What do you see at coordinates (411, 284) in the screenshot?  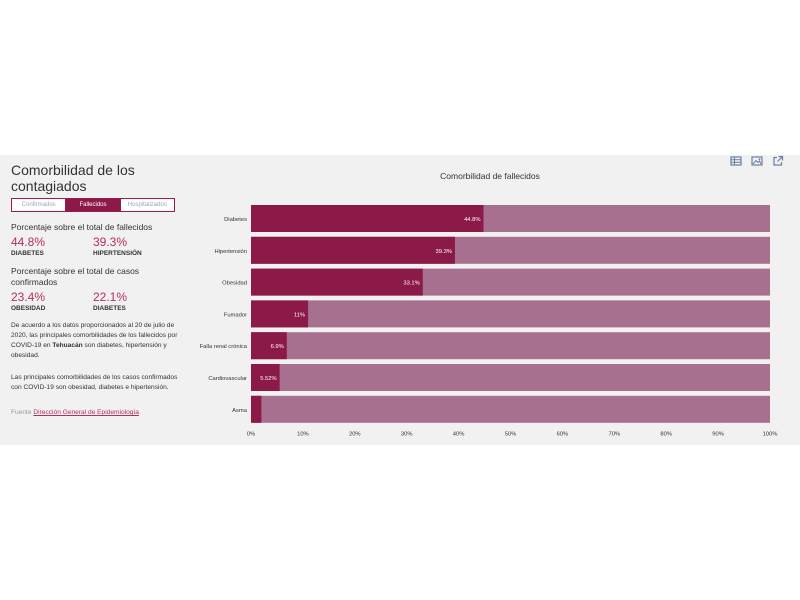 I see `data-label: 33.1%` at bounding box center [411, 284].